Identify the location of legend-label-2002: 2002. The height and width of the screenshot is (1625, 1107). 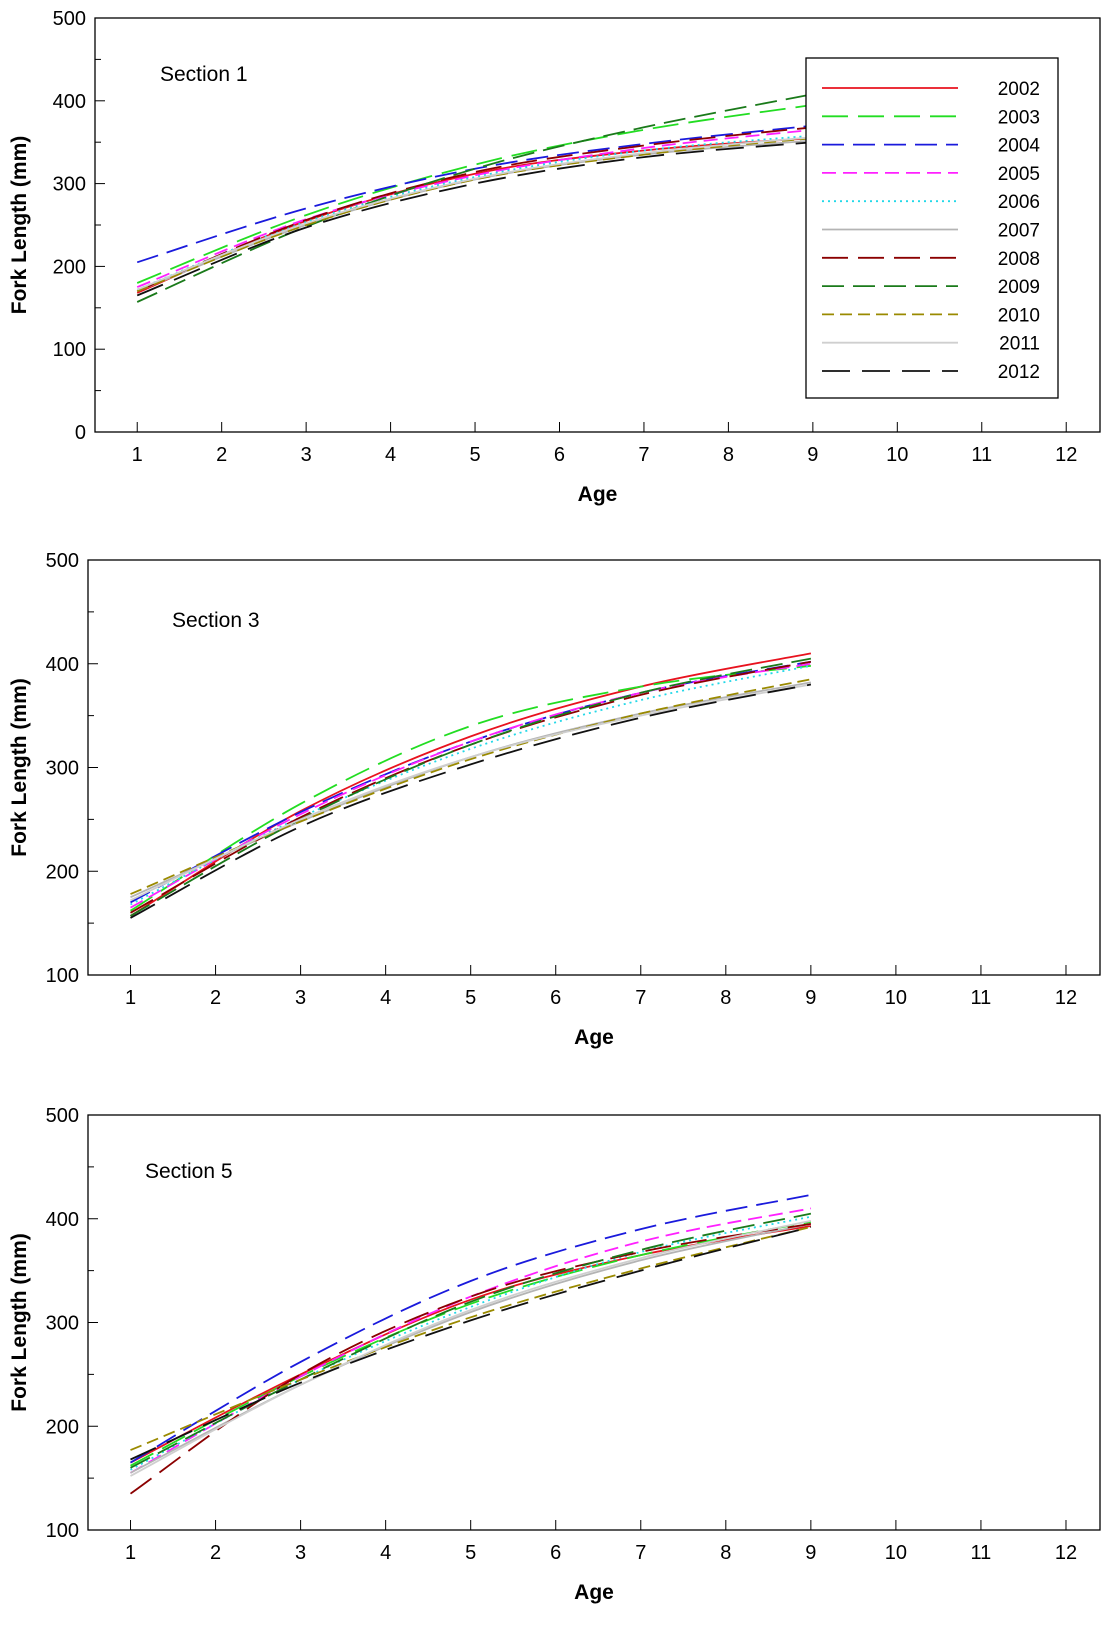
(1019, 89).